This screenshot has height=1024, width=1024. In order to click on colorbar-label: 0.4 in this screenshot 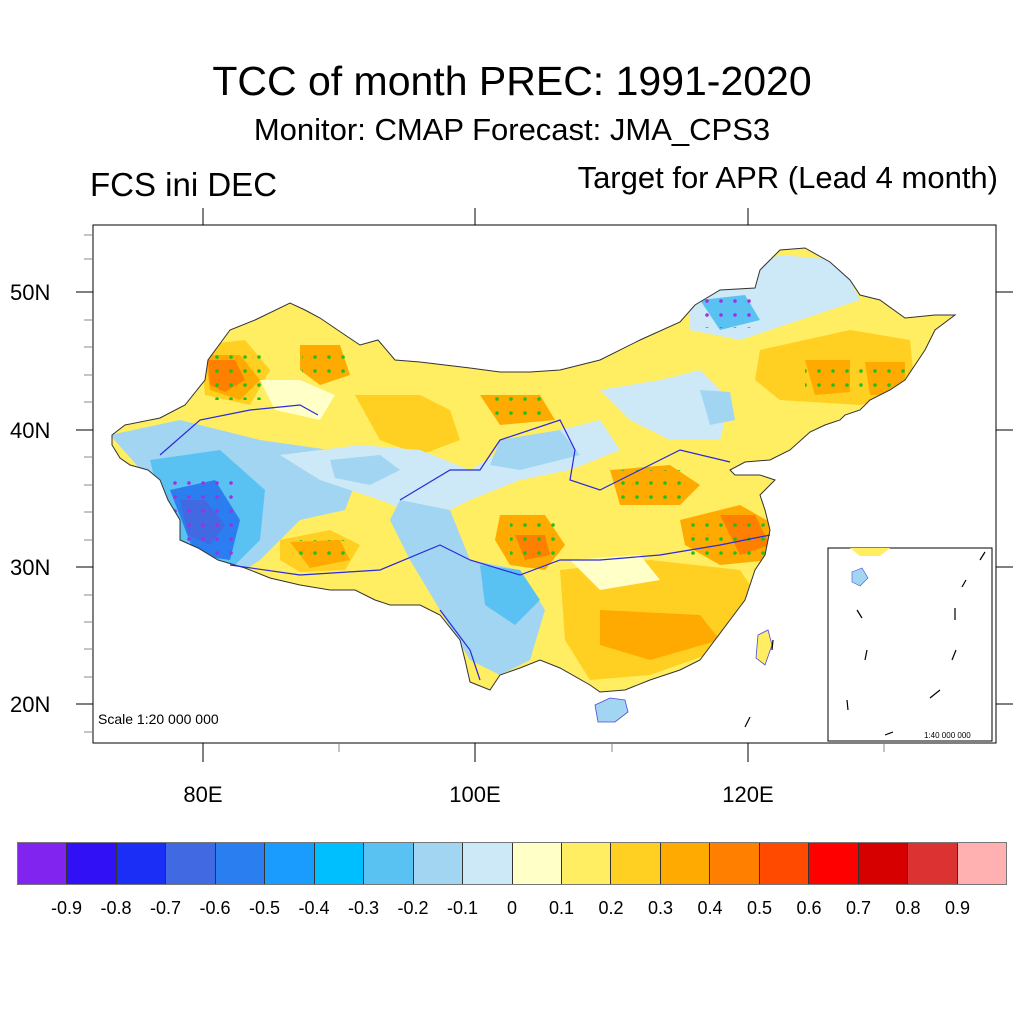, I will do `click(710, 908)`.